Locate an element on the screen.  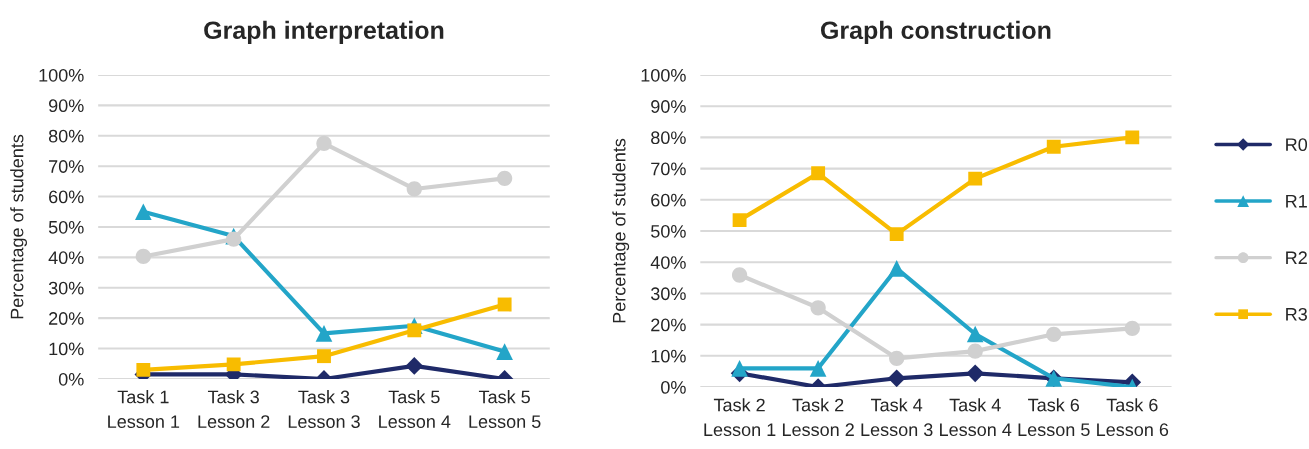
x-tick-label: Task 2 Lesson 2 is located at coordinates (818, 417).